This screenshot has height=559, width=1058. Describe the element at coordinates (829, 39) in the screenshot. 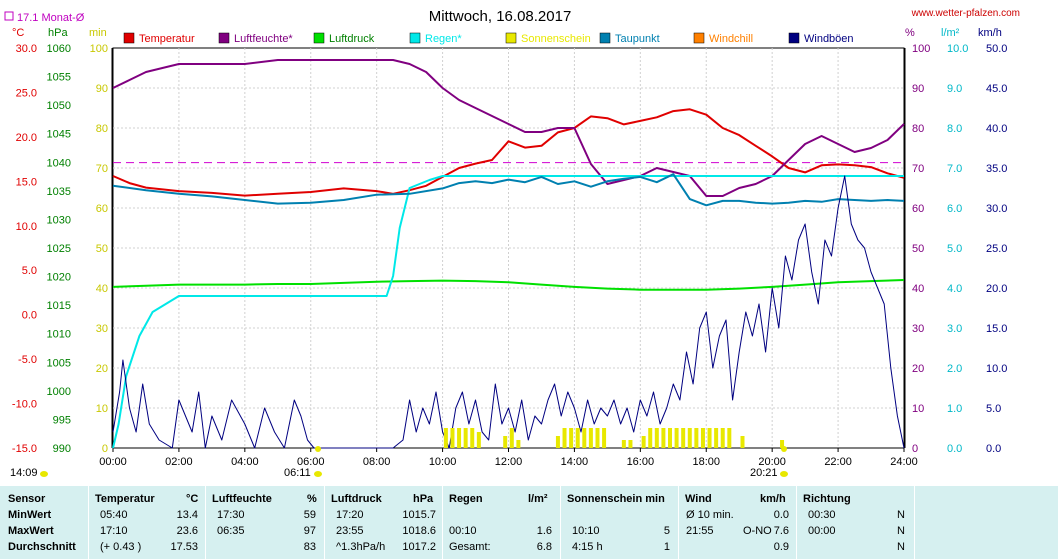

I see `legend-label: Windböen` at that location.